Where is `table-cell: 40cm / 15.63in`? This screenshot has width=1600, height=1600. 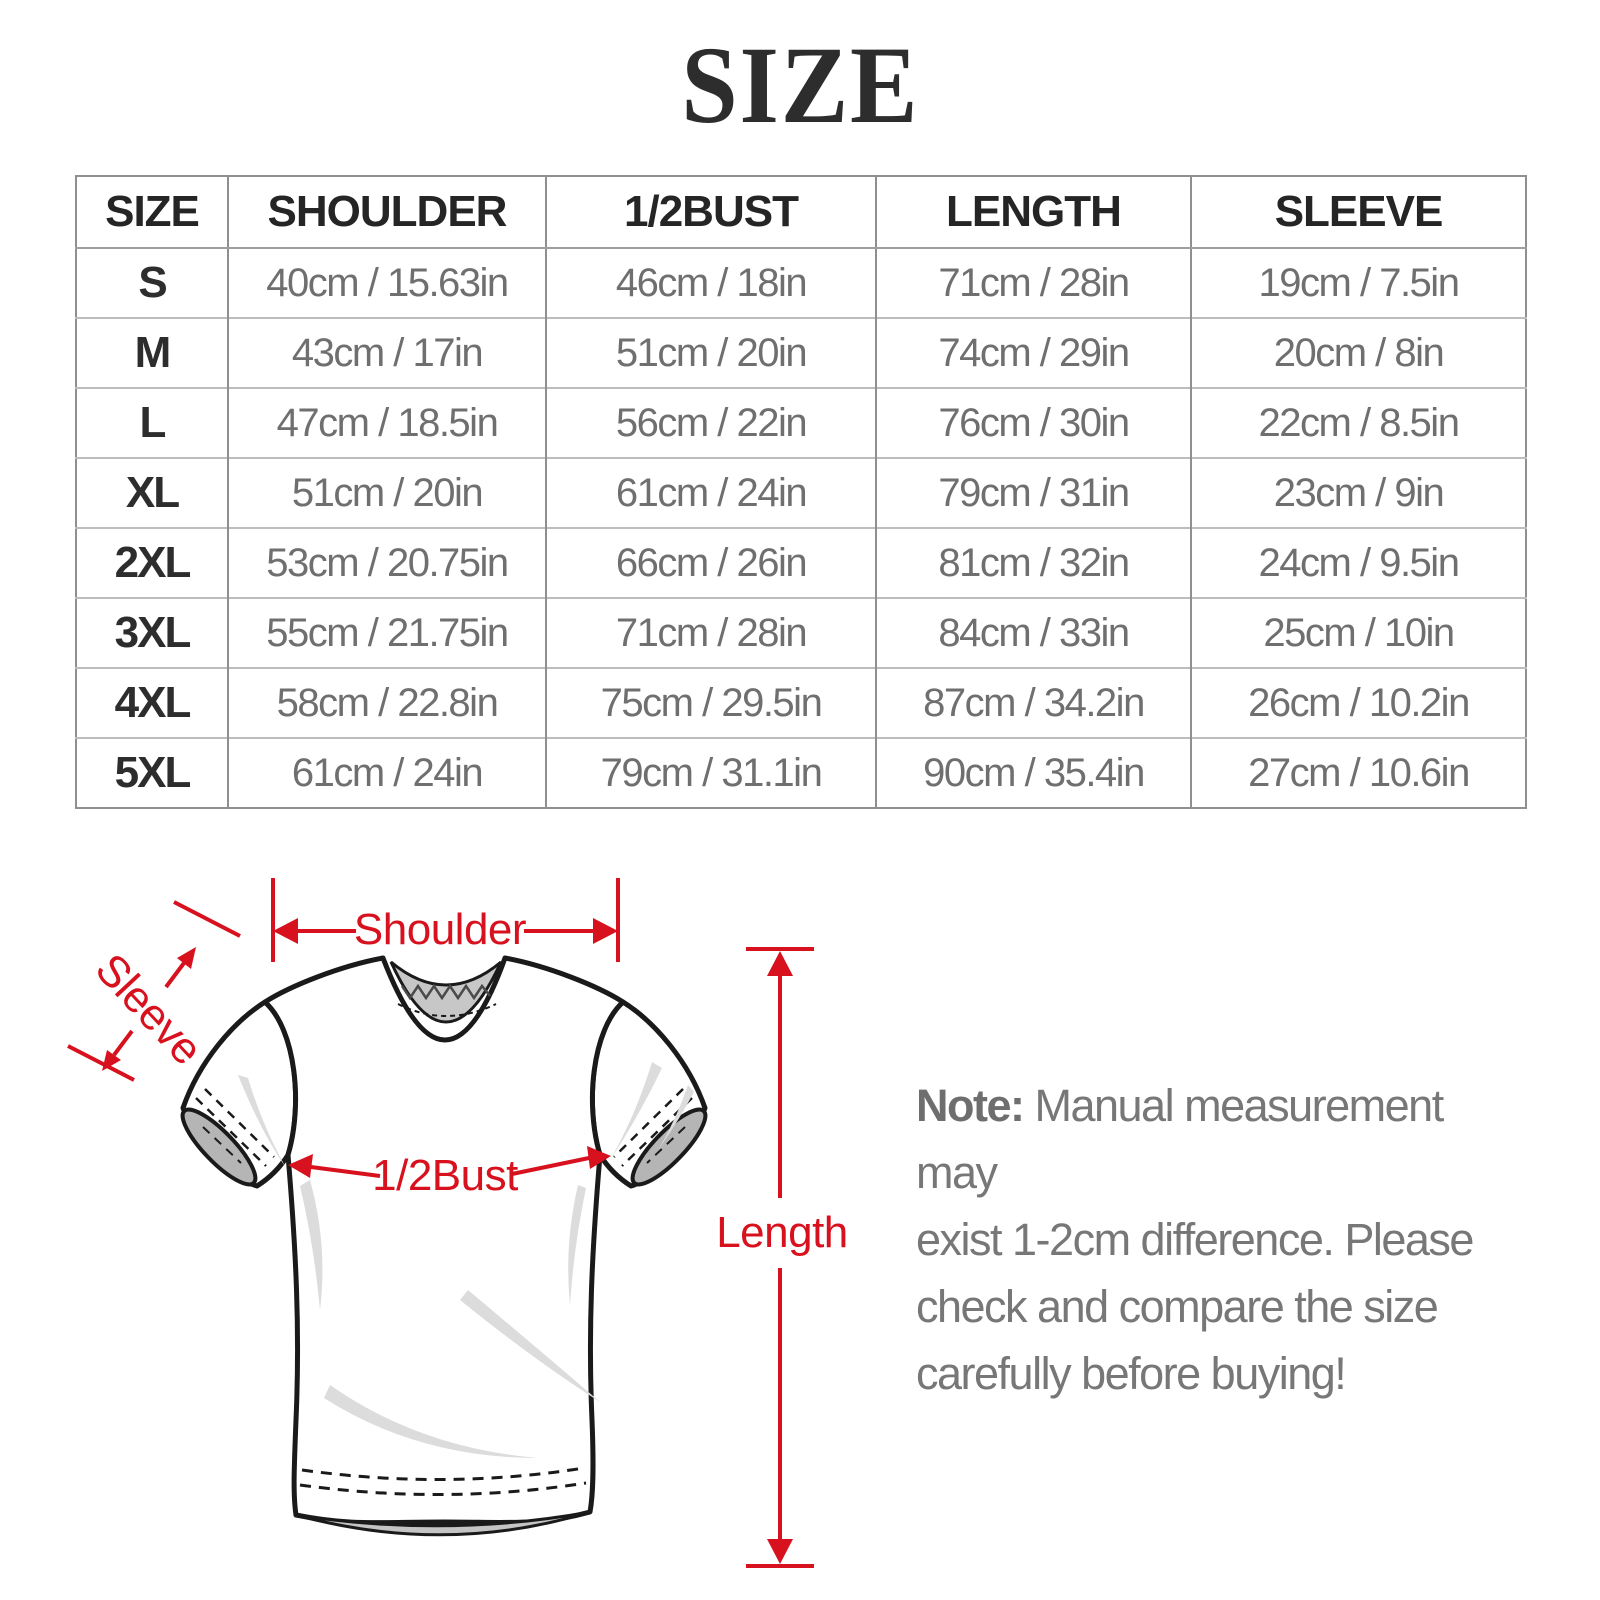 table-cell: 40cm / 15.63in is located at coordinates (386, 283).